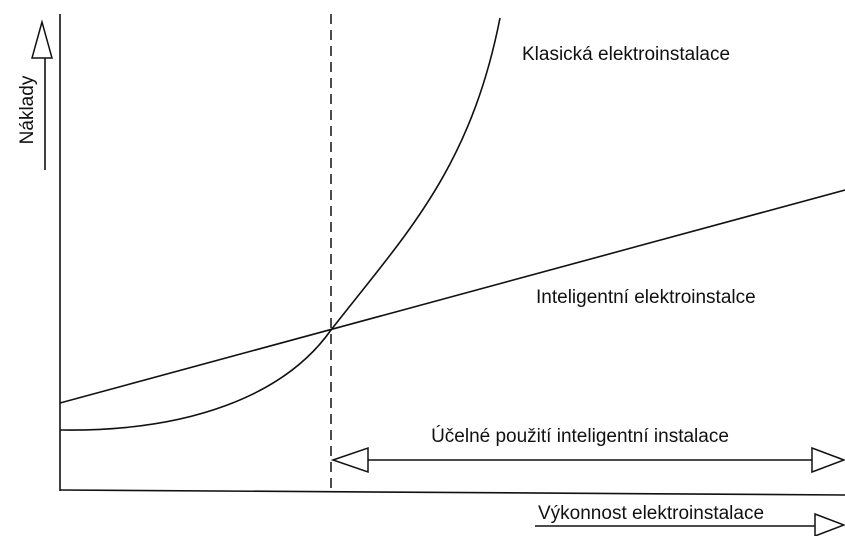  I want to click on range-arrow-right, so click(828, 460).